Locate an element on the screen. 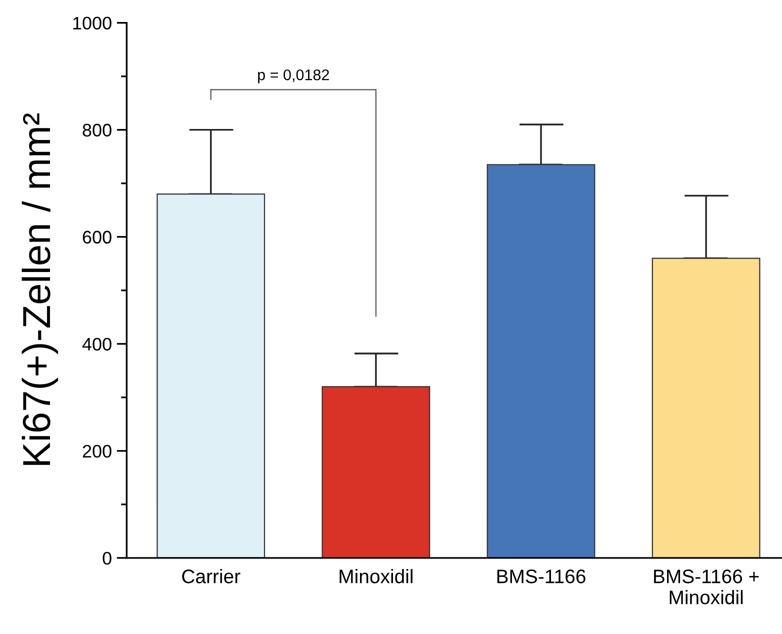 The width and height of the screenshot is (782, 634). y-tick-label: 0 is located at coordinates (107, 558).